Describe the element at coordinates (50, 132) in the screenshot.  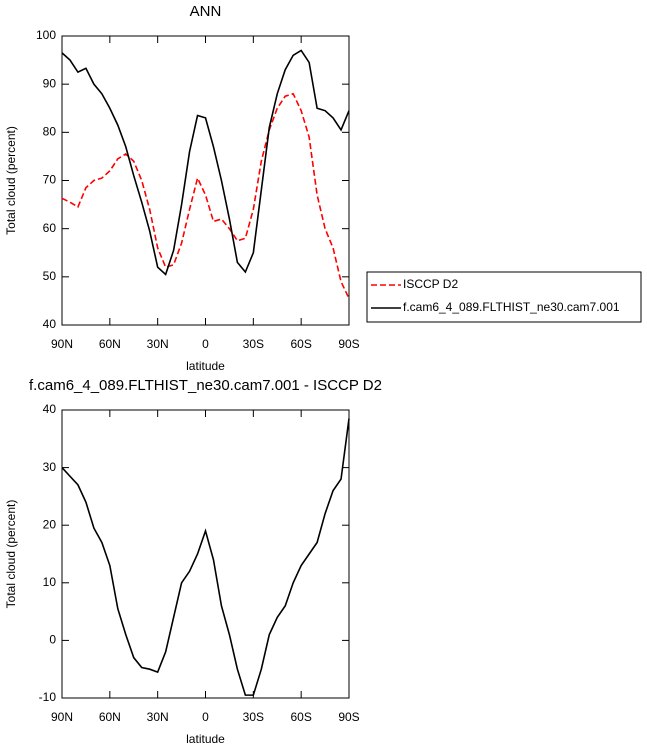
I see `y-tick-label: 80` at that location.